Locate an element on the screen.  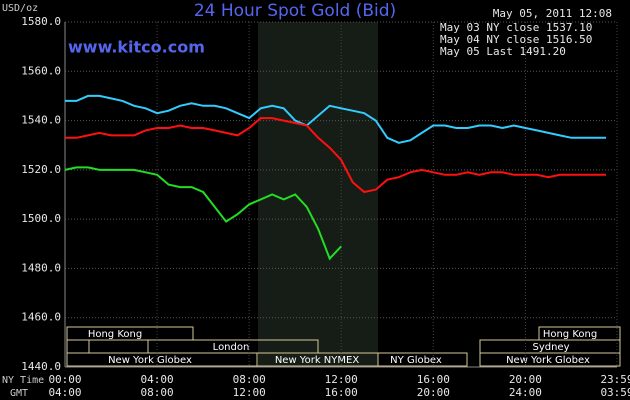
session-label: Sydney is located at coordinates (550, 347).